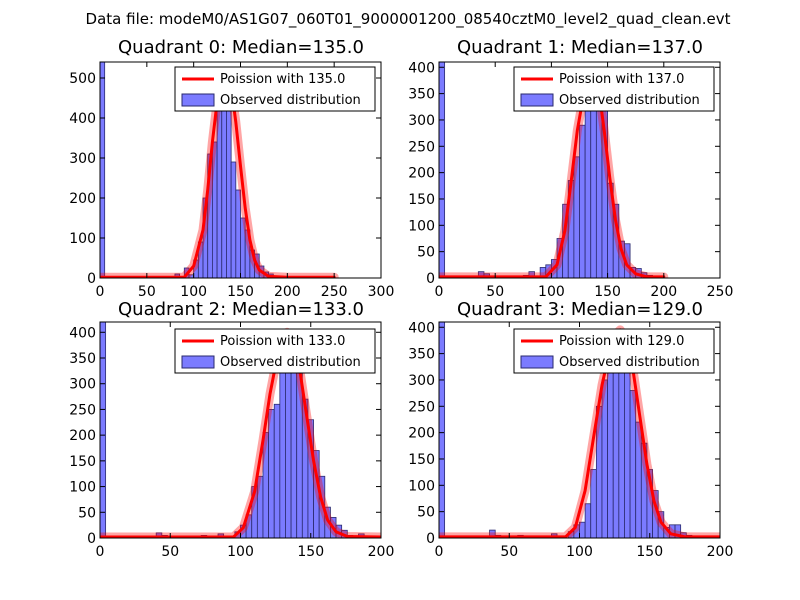 The height and width of the screenshot is (600, 800). I want to click on legend-poisson-label: Poission with 137.0, so click(621, 79).